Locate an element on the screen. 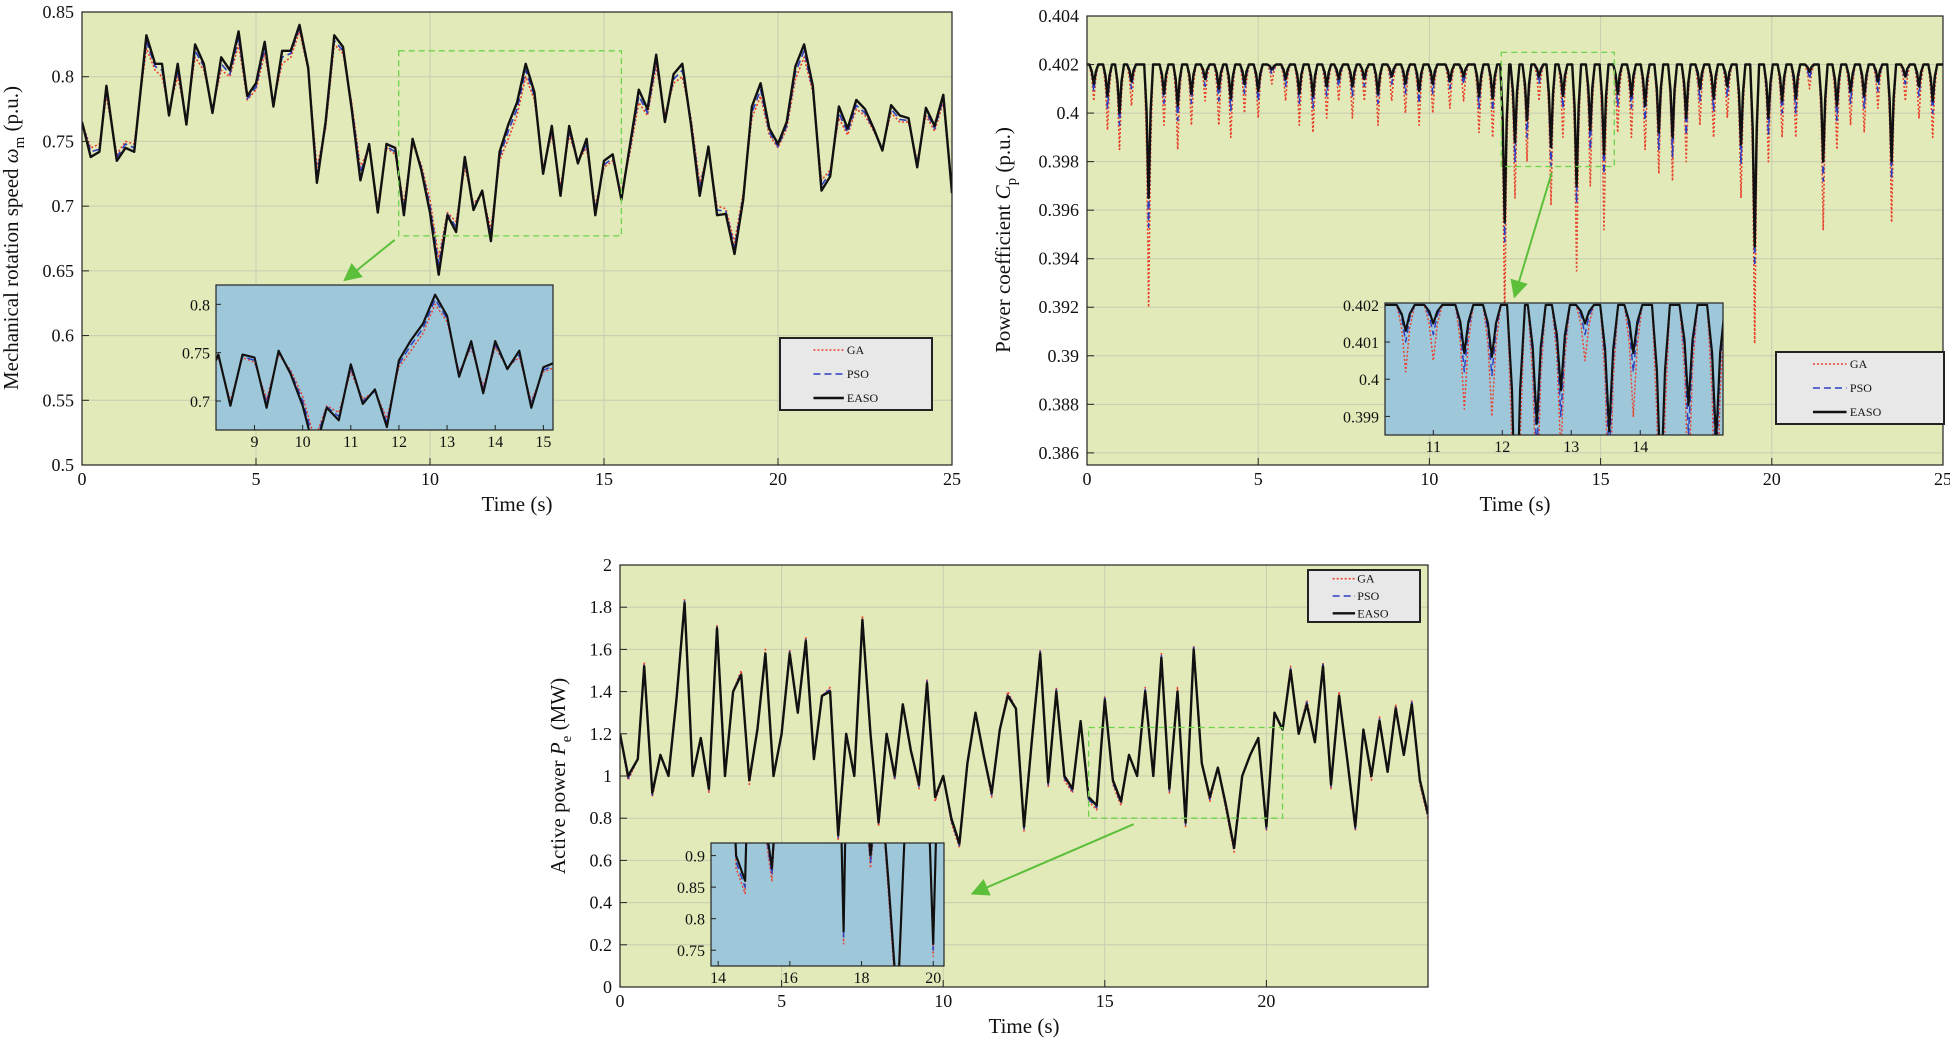  pe-ytick-label-6: 1.2 is located at coordinates (601, 734).